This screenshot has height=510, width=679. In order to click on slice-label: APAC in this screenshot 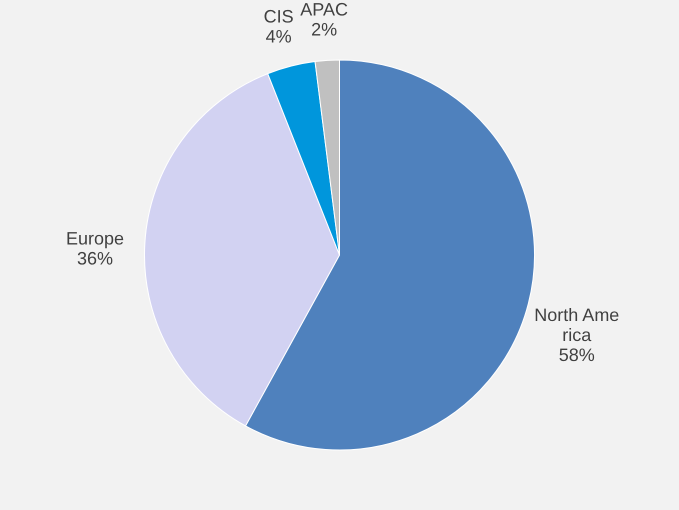, I will do `click(324, 10)`.